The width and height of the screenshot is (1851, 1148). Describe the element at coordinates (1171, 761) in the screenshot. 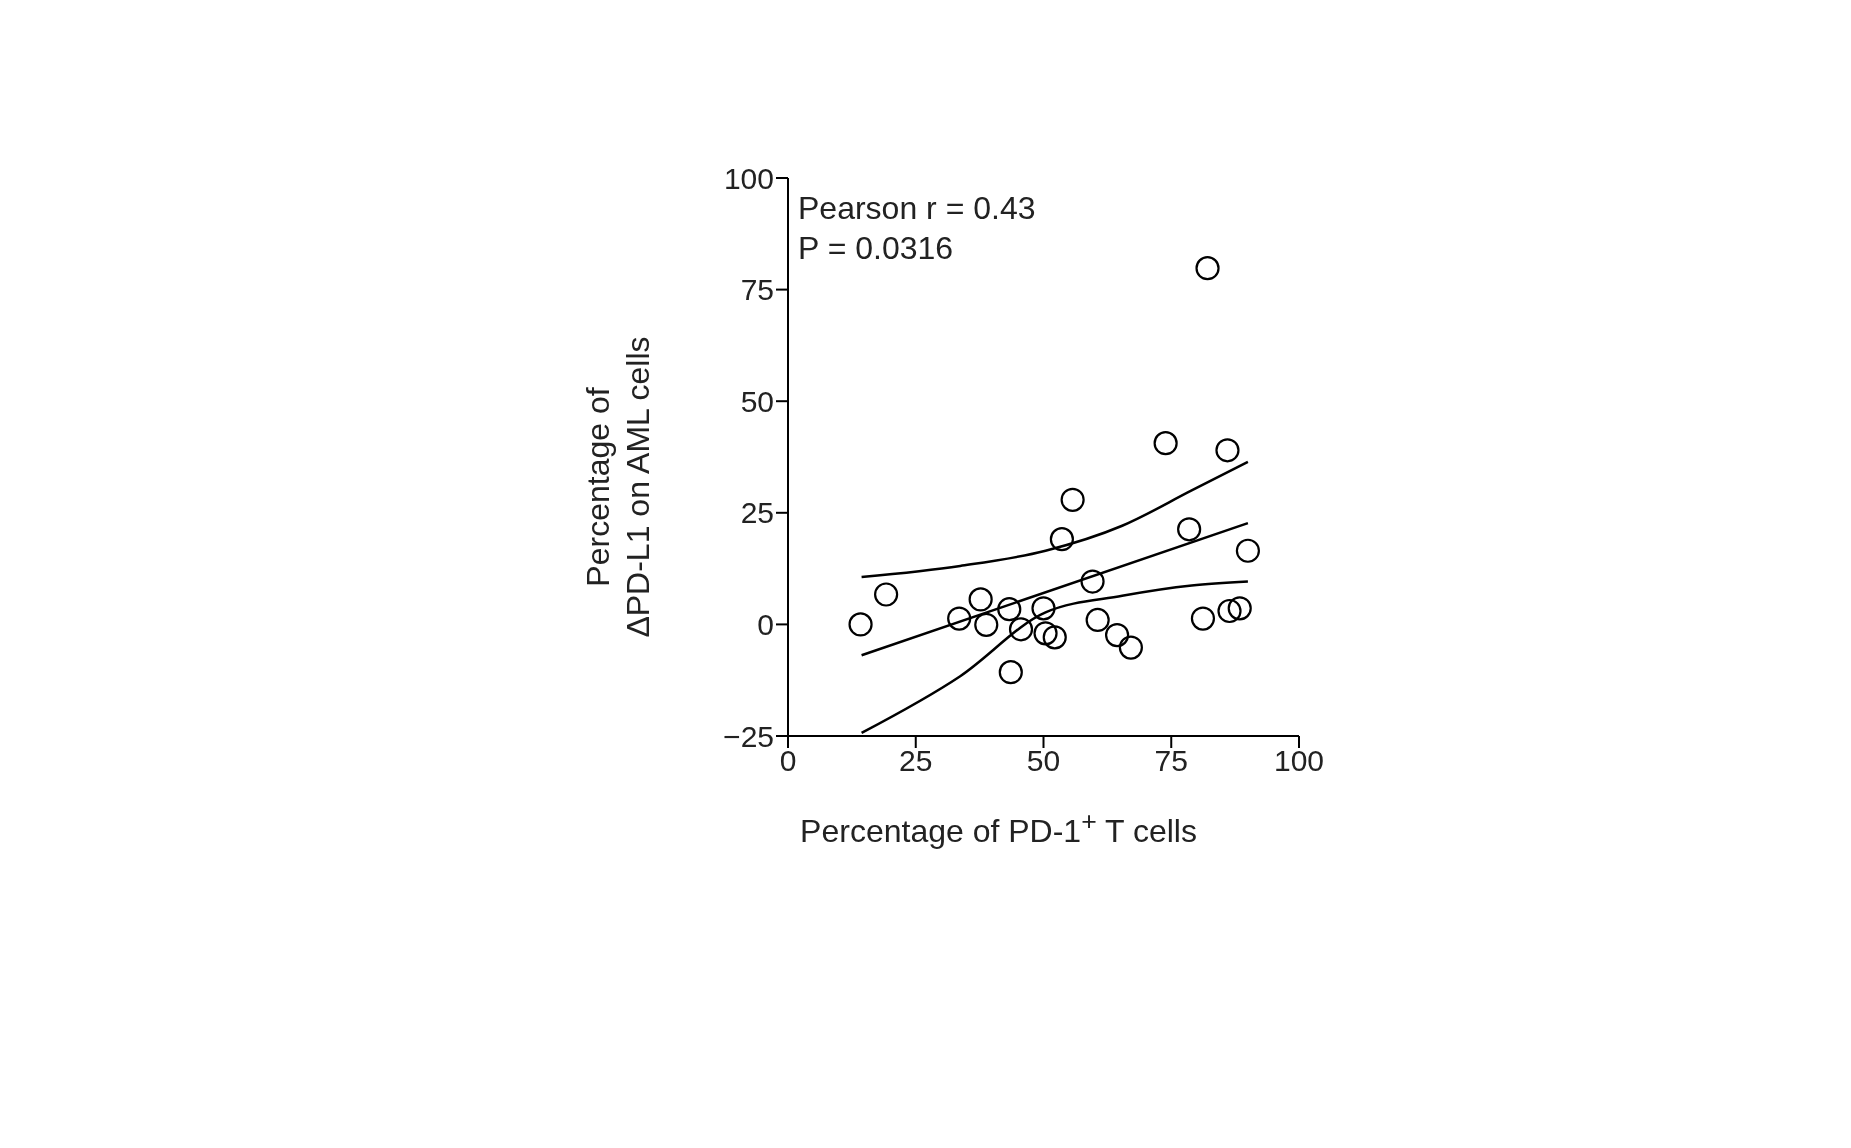

I see `x-tick-label: 75` at that location.